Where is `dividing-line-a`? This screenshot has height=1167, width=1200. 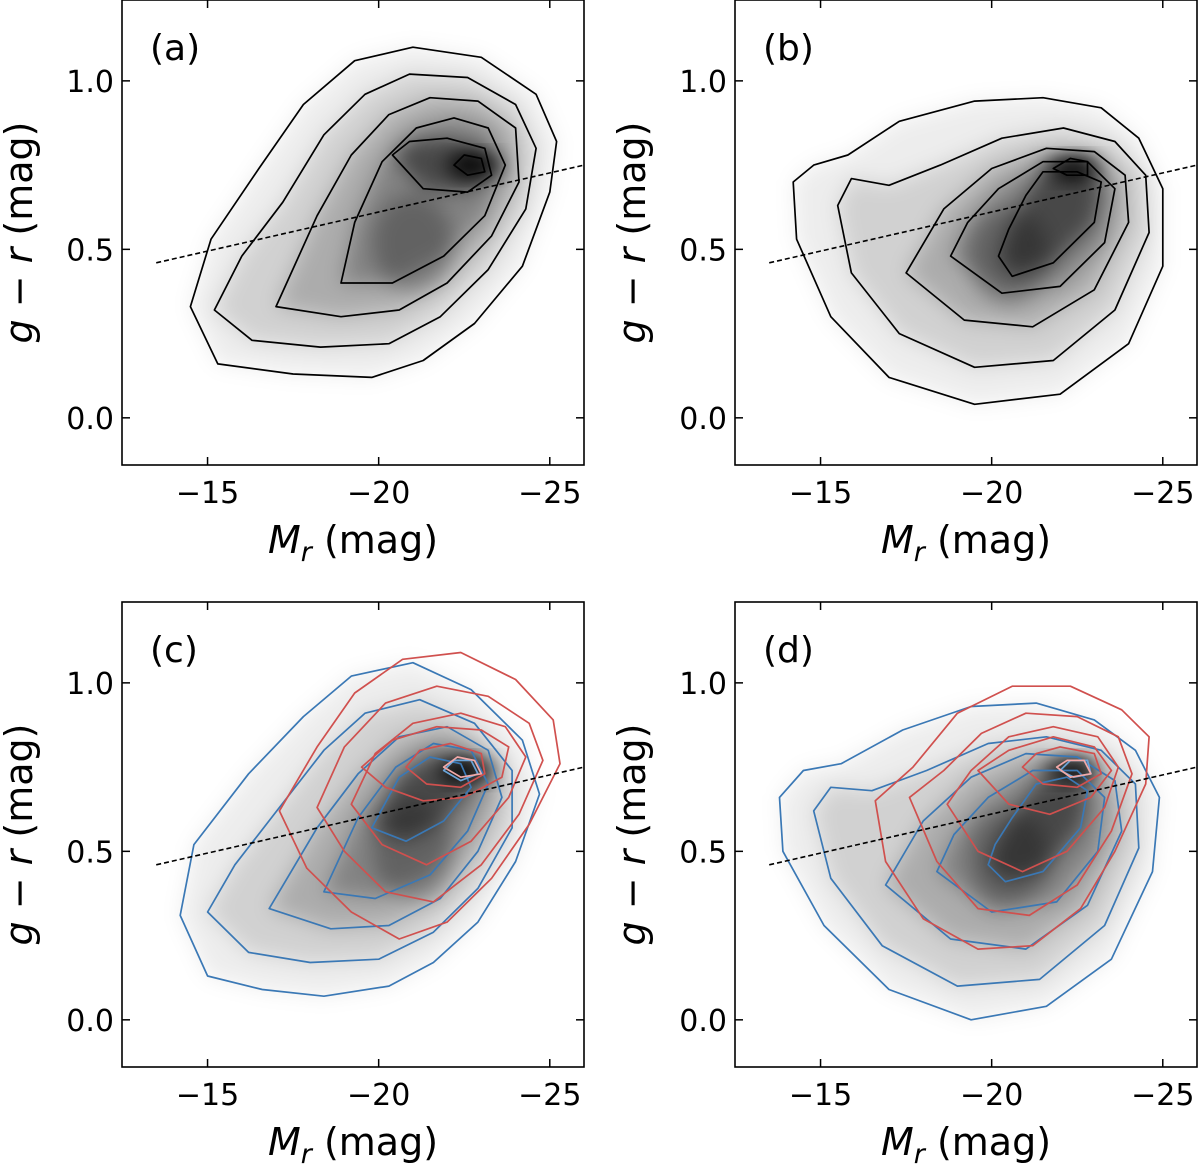
dividing-line-a is located at coordinates (370, 214).